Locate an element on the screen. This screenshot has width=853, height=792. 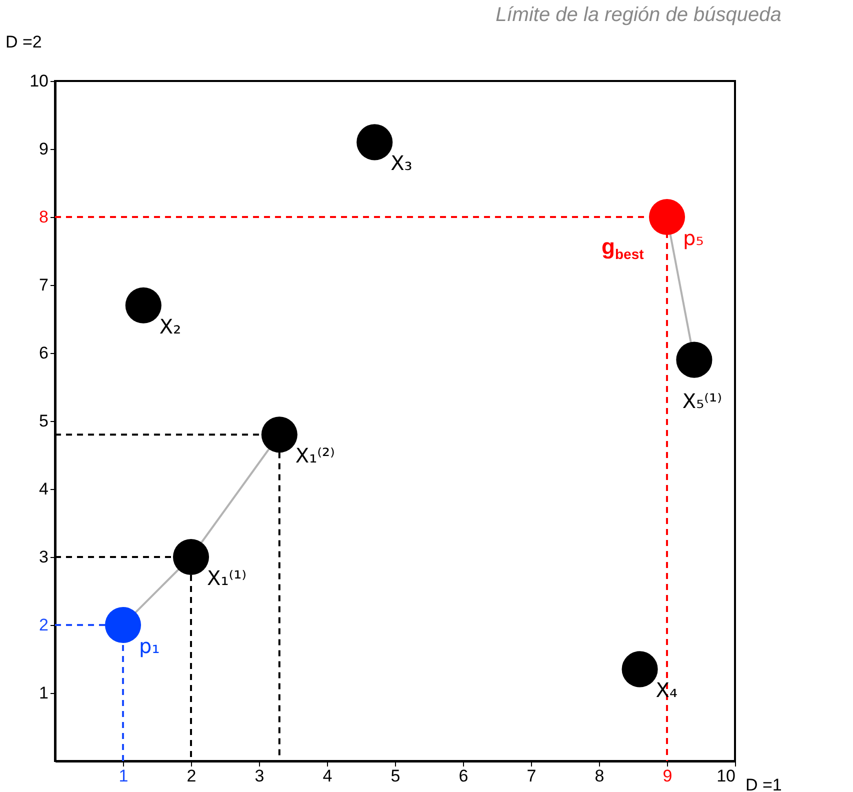
x-tick-label: 3 is located at coordinates (259, 776).